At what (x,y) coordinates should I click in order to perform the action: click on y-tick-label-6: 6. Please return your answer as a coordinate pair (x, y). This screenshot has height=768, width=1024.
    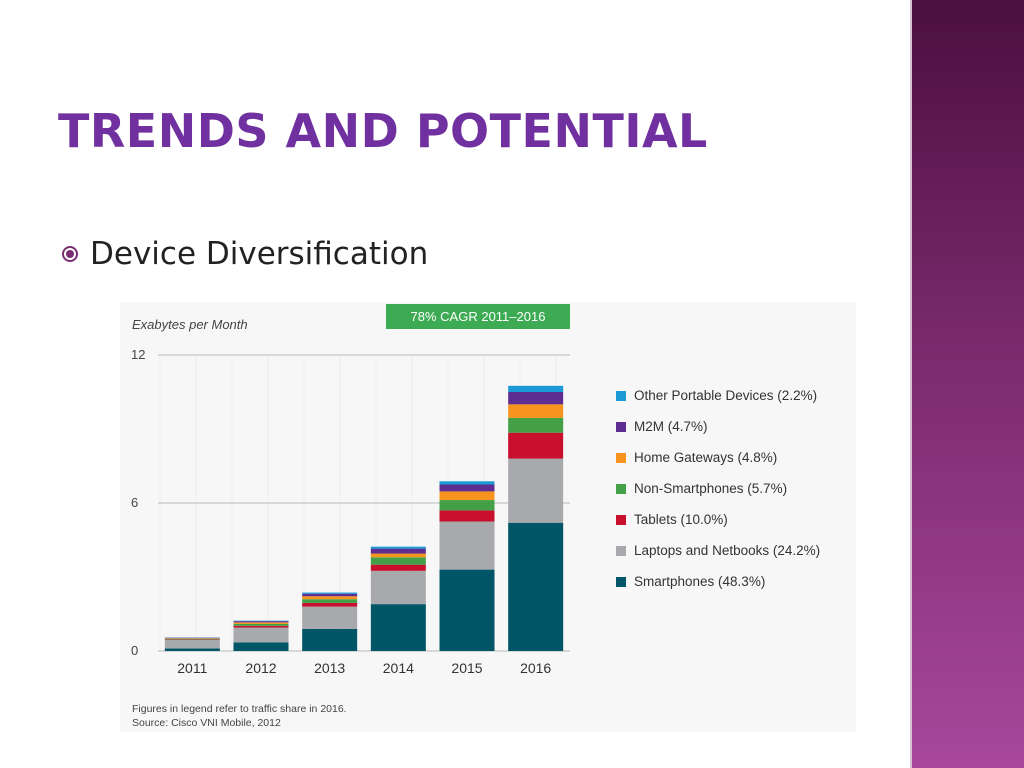
    Looking at the image, I should click on (134, 502).